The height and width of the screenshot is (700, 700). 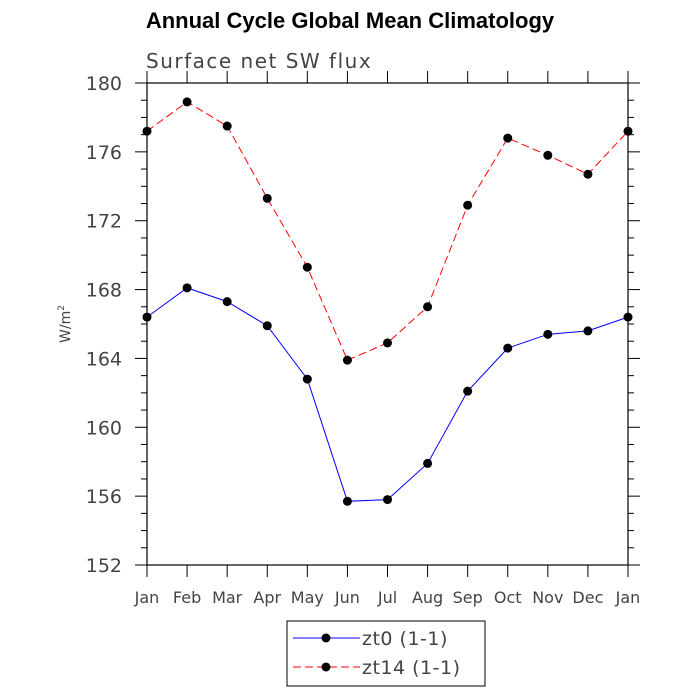 What do you see at coordinates (508, 597) in the screenshot?
I see `x-tick-label: Oct` at bounding box center [508, 597].